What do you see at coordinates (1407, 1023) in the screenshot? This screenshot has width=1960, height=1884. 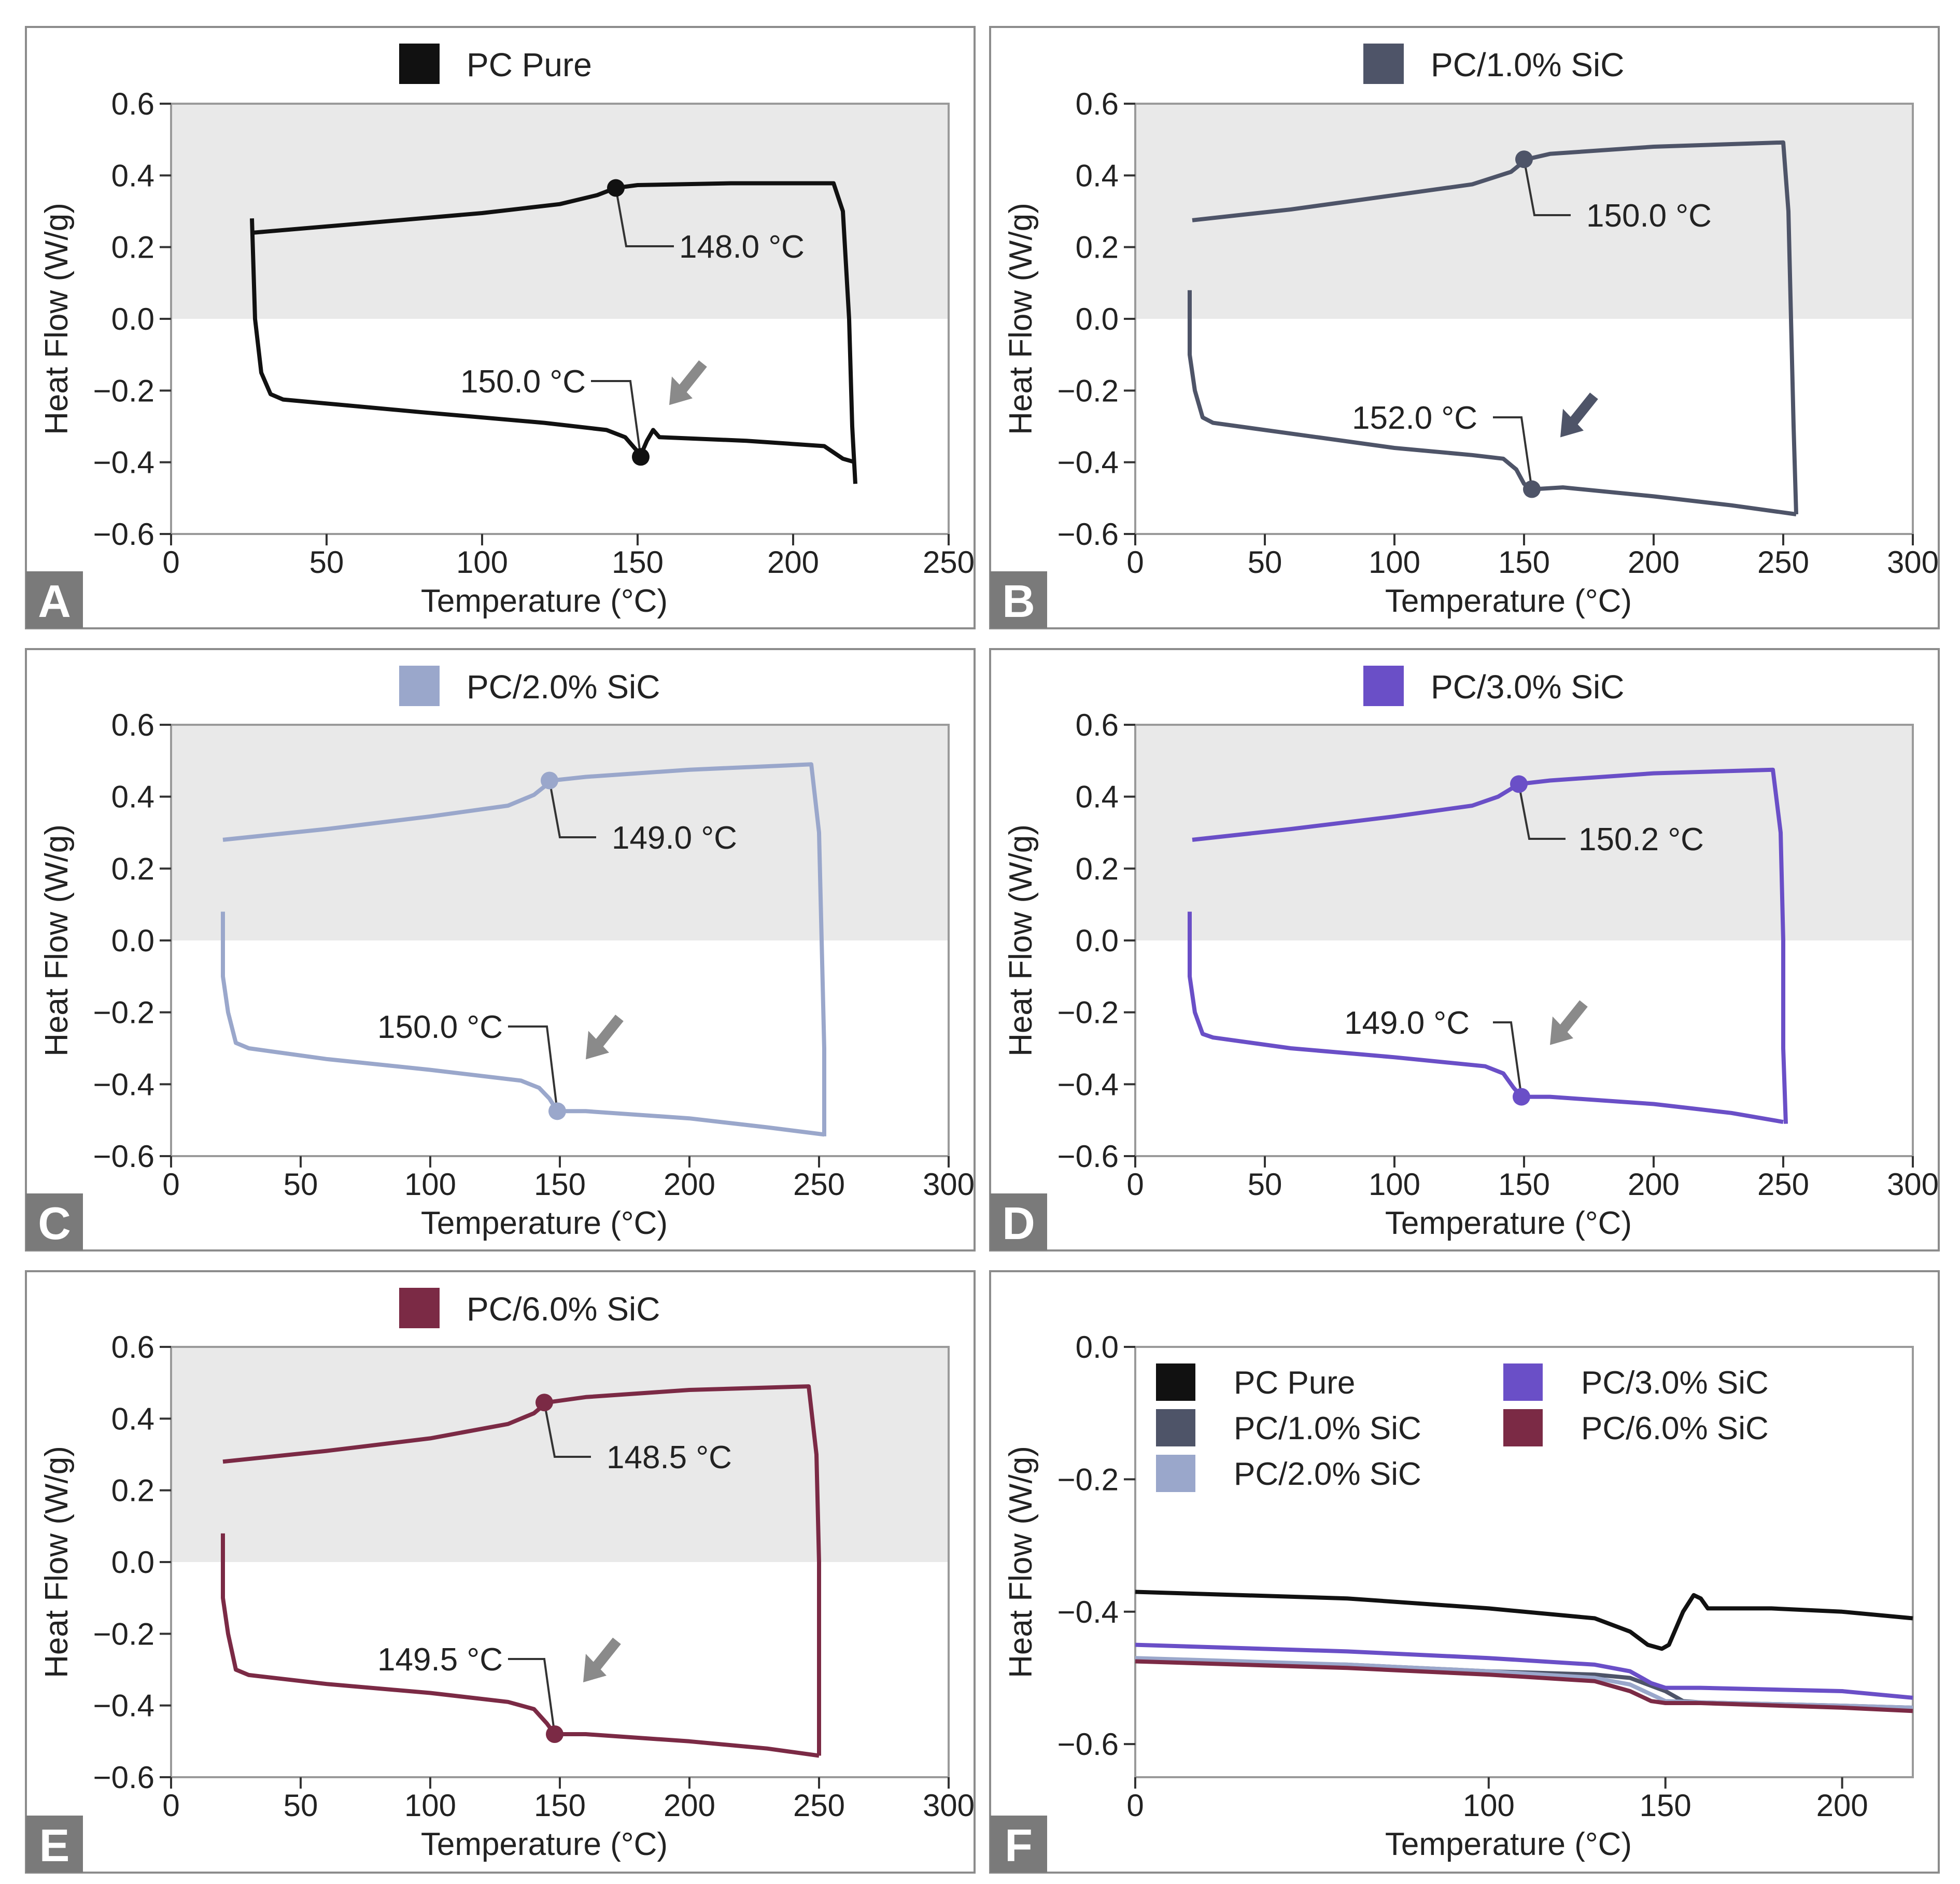 I see `lower-transition-label: 149.0 °C` at bounding box center [1407, 1023].